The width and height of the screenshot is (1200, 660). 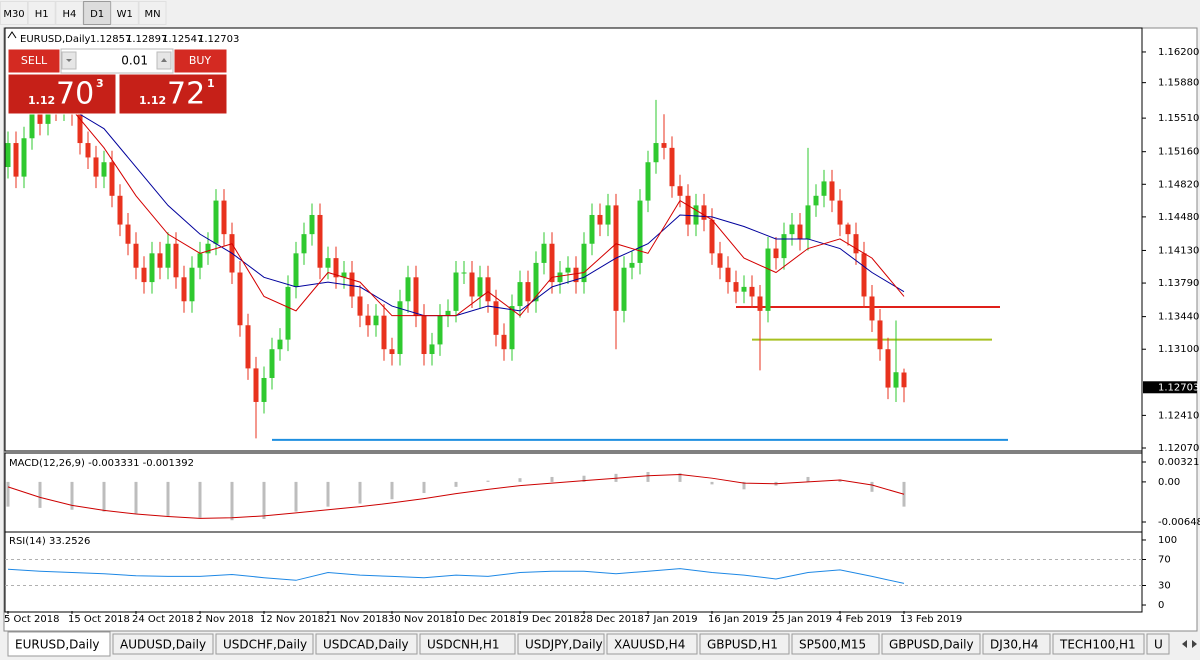 I want to click on y-tick-label: 1.14820, so click(x=1178, y=184).